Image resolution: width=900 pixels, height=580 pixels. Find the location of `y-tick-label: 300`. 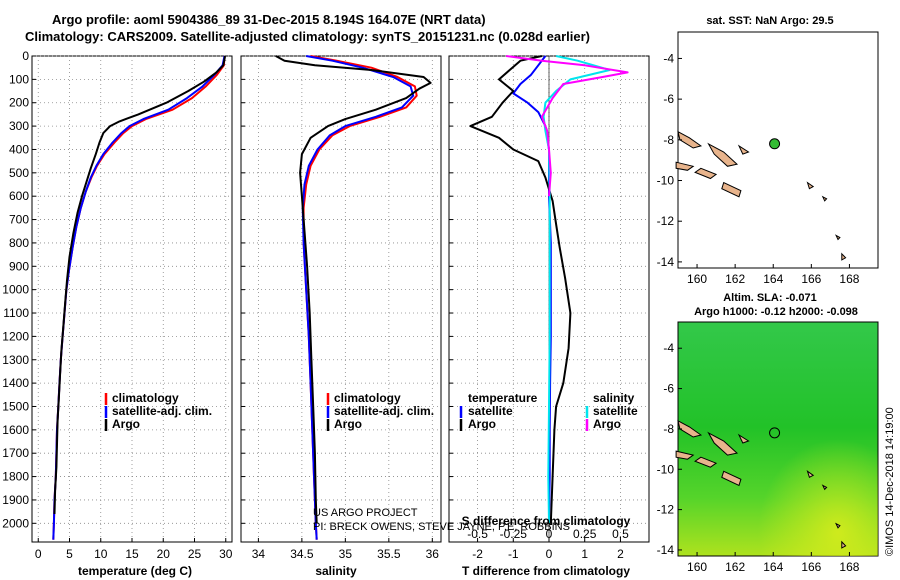

y-tick-label: 300 is located at coordinates (19, 126).